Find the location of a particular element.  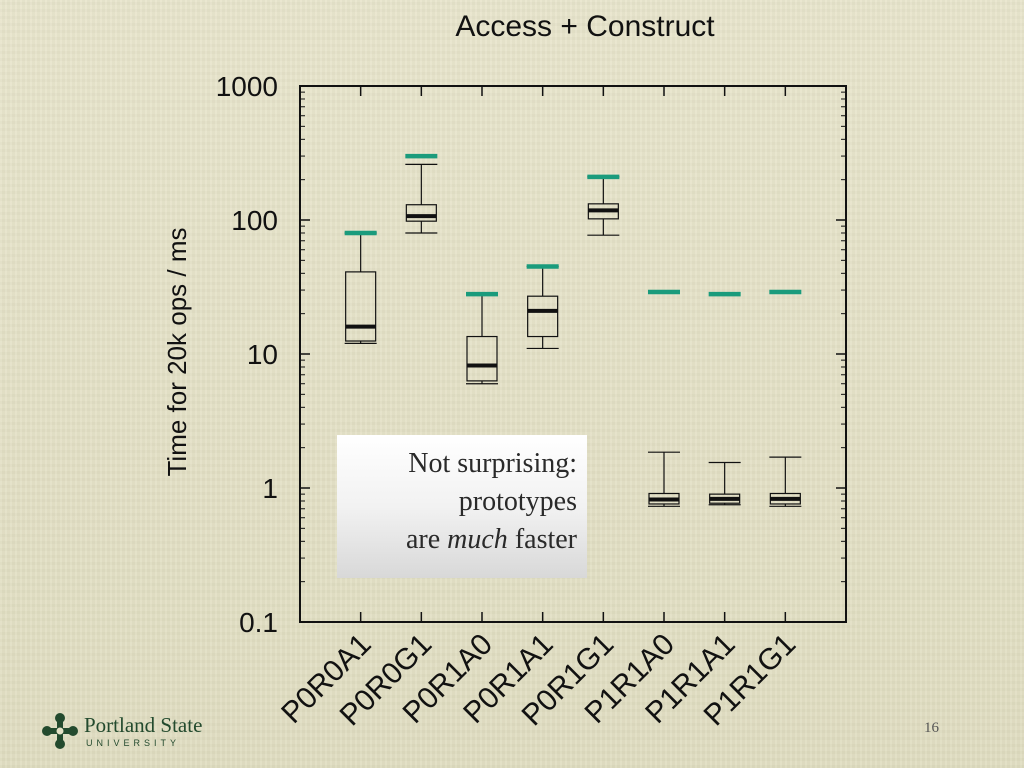

page-number: 16 is located at coordinates (931, 728).